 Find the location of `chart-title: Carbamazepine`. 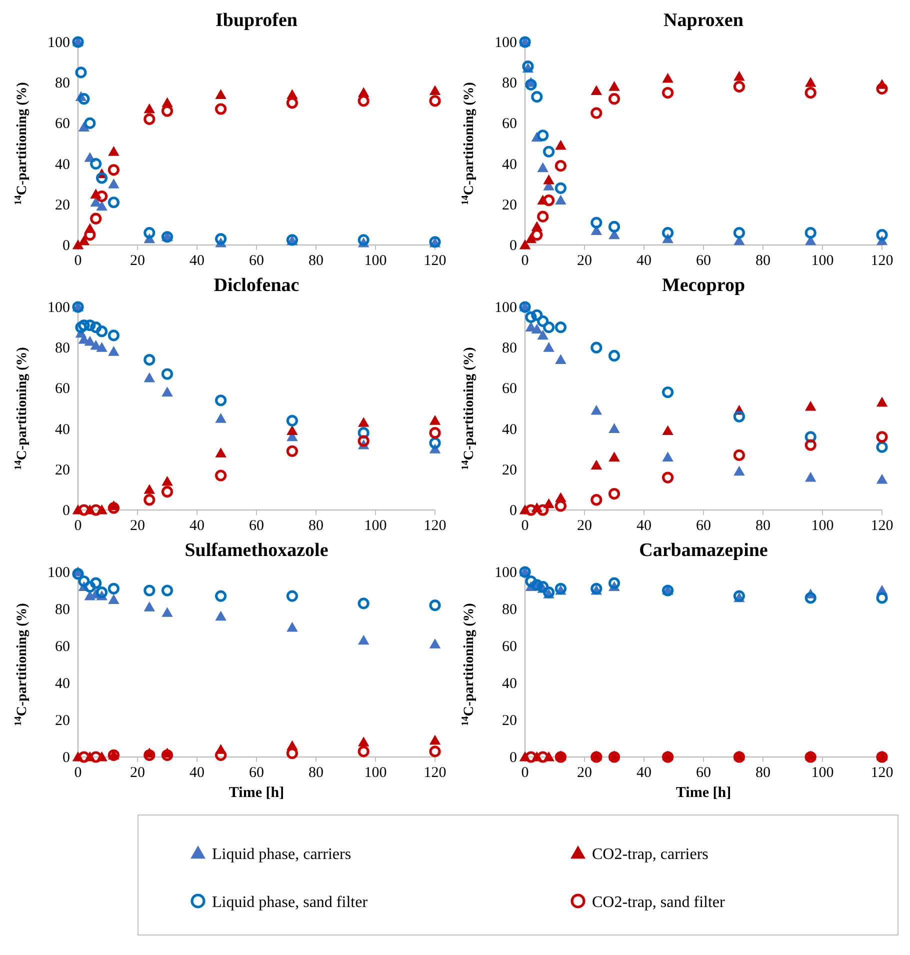

chart-title: Carbamazepine is located at coordinates (703, 550).